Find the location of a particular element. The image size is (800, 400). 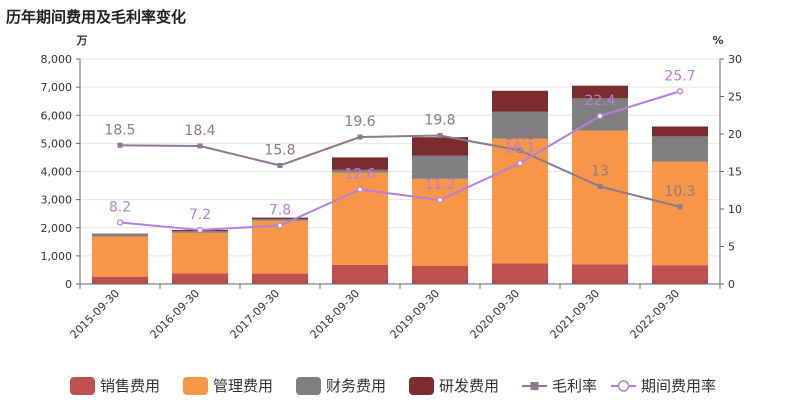

point-期间费用率-2019-09-30 is located at coordinates (440, 200).